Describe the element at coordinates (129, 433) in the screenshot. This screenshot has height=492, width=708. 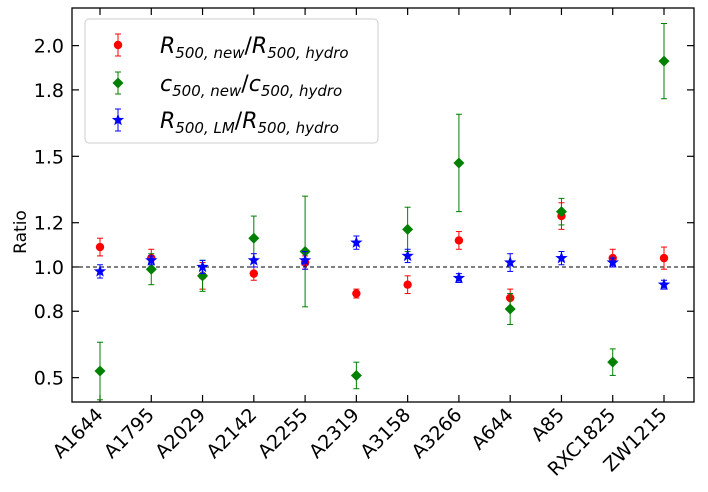
I see `x-tick-label: A1795` at that location.